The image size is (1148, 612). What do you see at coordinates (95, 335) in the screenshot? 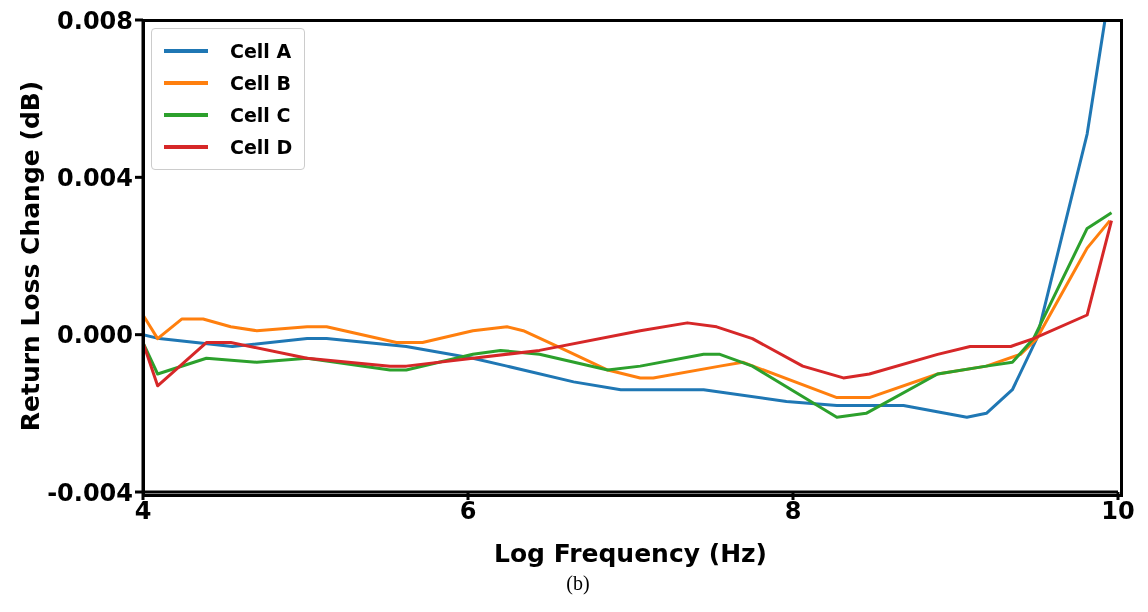
I see `y-tick-label: 0.000` at bounding box center [95, 335].